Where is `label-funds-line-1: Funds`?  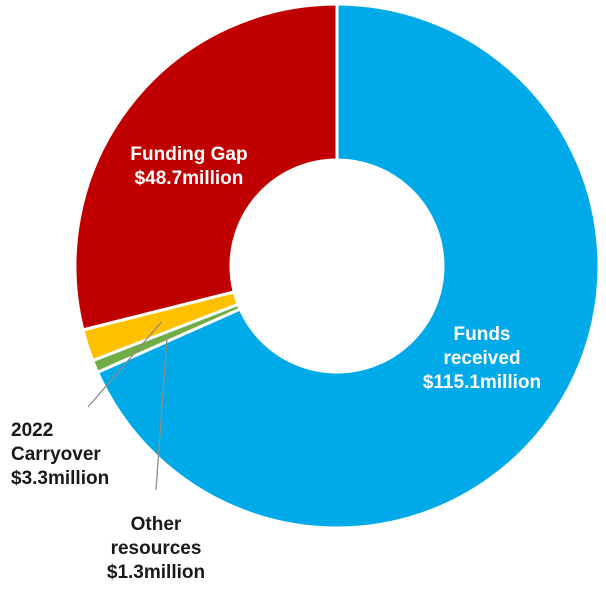
label-funds-line-1: Funds is located at coordinates (482, 334).